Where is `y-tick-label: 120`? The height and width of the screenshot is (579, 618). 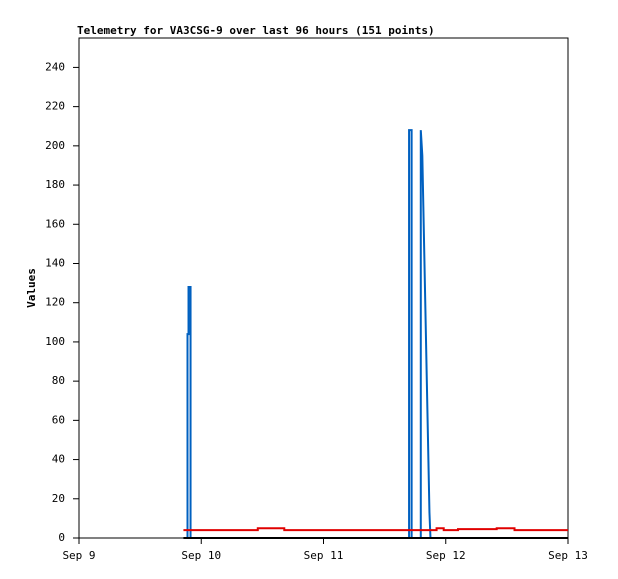
y-tick-label: 120 is located at coordinates (55, 302).